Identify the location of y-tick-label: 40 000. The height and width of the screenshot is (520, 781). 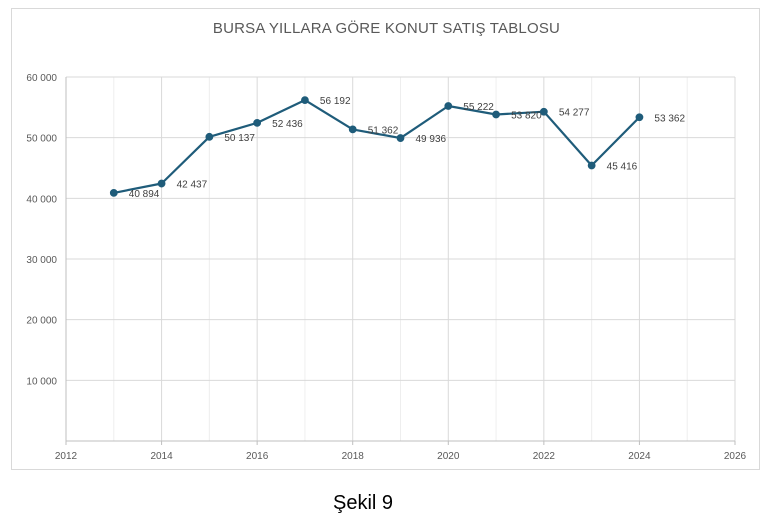
(41, 199).